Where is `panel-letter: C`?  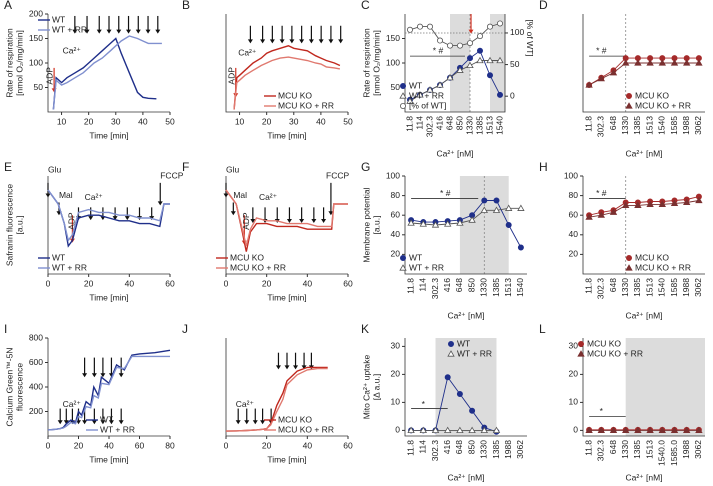
panel-letter: C is located at coordinates (365, 6).